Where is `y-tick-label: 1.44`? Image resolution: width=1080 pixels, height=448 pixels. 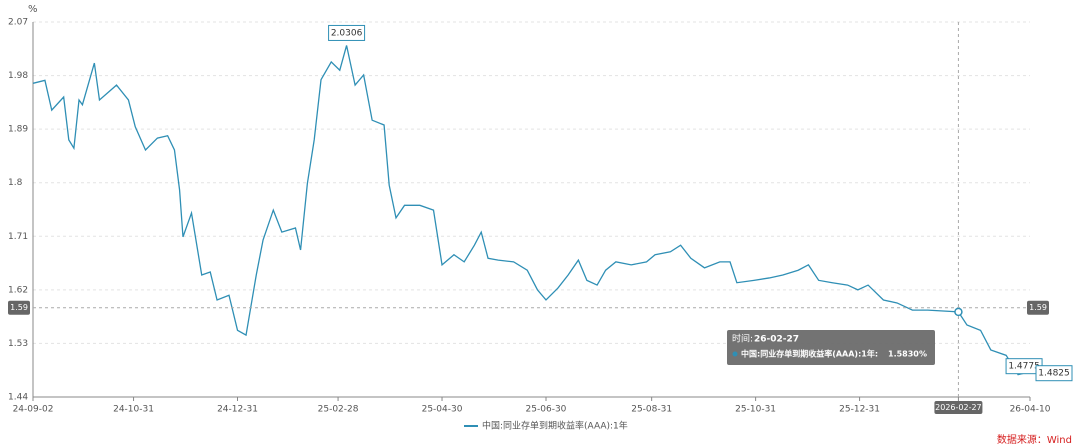
y-tick-label: 1.44 is located at coordinates (18, 398).